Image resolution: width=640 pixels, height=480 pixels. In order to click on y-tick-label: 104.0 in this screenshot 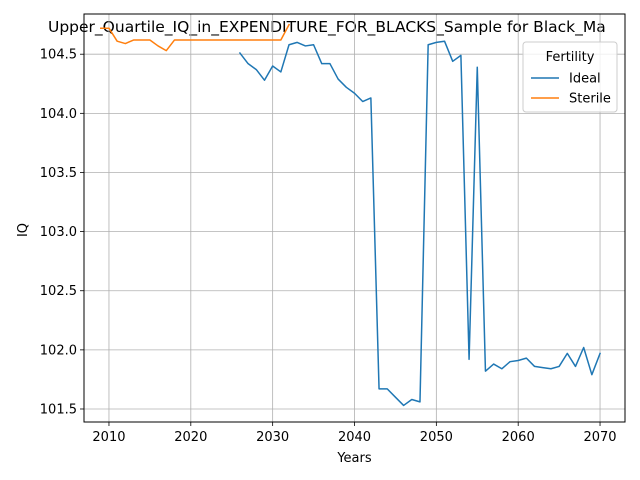, I will do `click(58, 114)`.